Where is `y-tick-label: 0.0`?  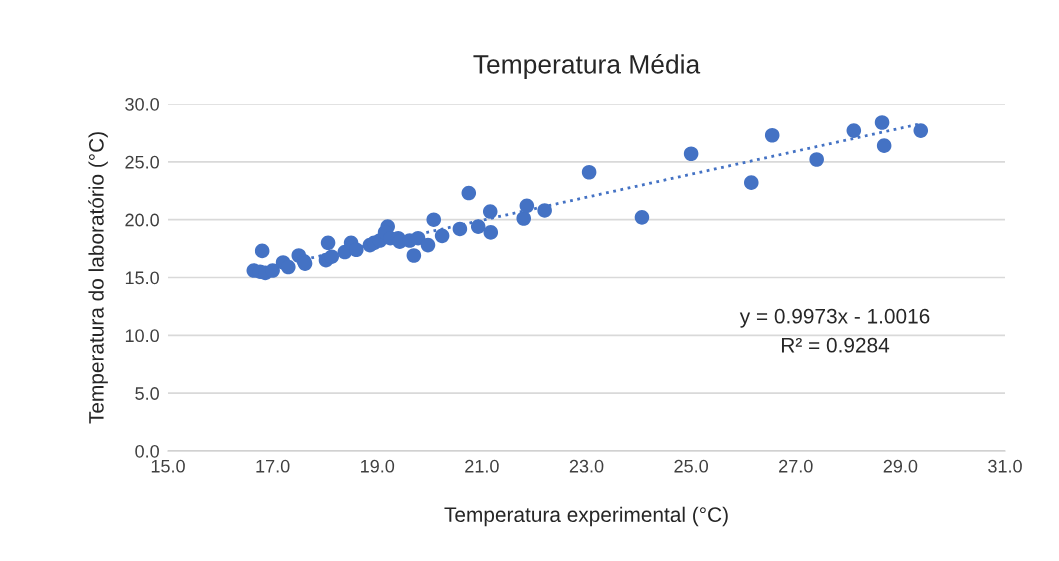
y-tick-label: 0.0 is located at coordinates (147, 451).